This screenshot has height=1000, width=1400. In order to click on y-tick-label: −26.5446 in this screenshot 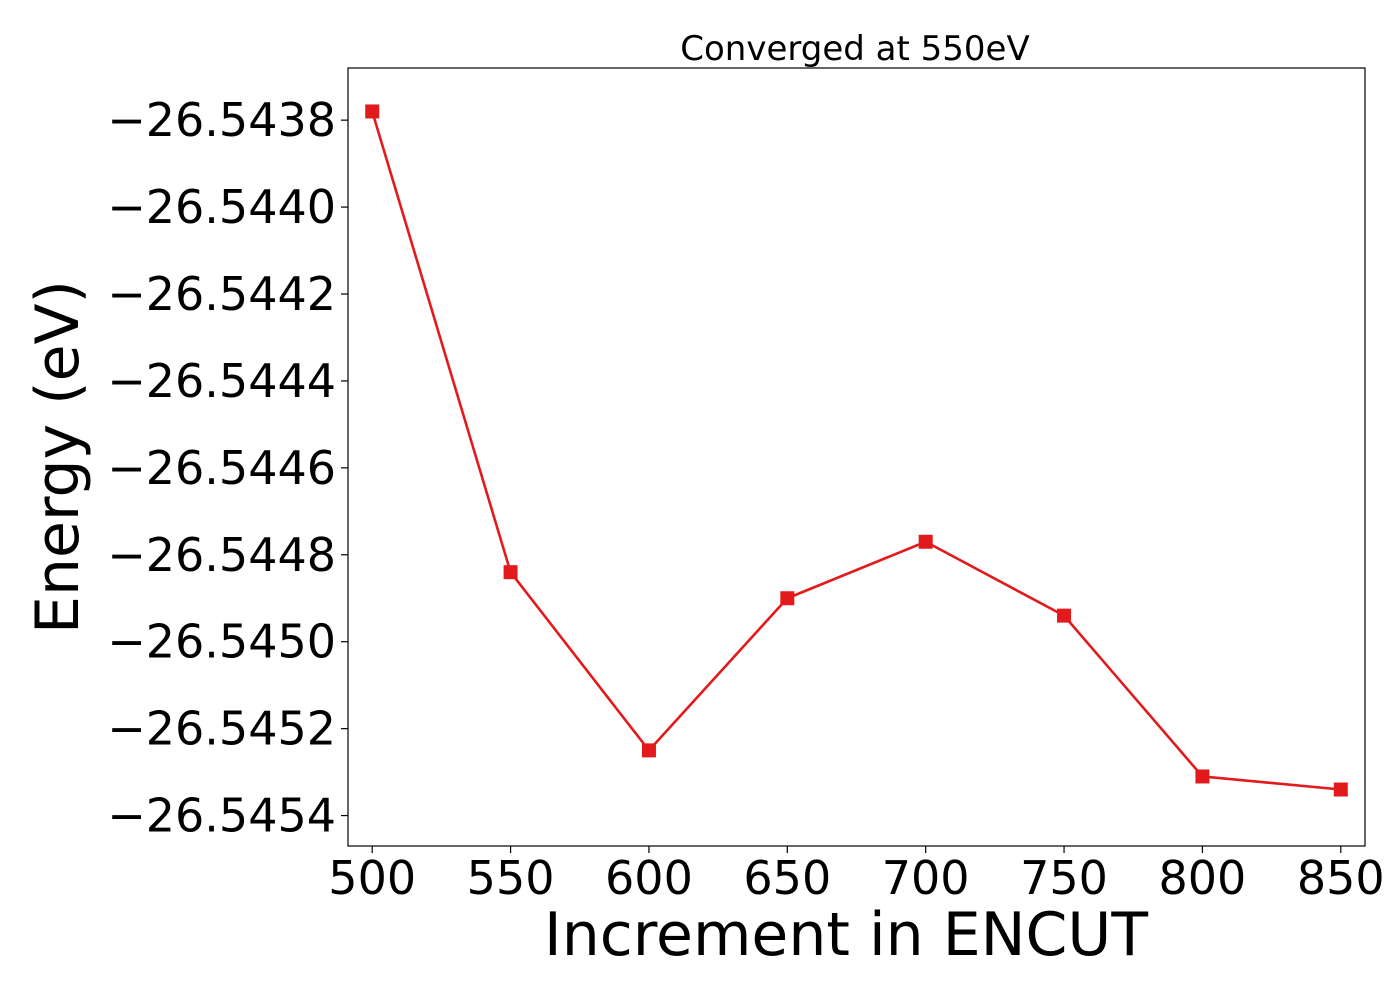, I will do `click(221, 468)`.